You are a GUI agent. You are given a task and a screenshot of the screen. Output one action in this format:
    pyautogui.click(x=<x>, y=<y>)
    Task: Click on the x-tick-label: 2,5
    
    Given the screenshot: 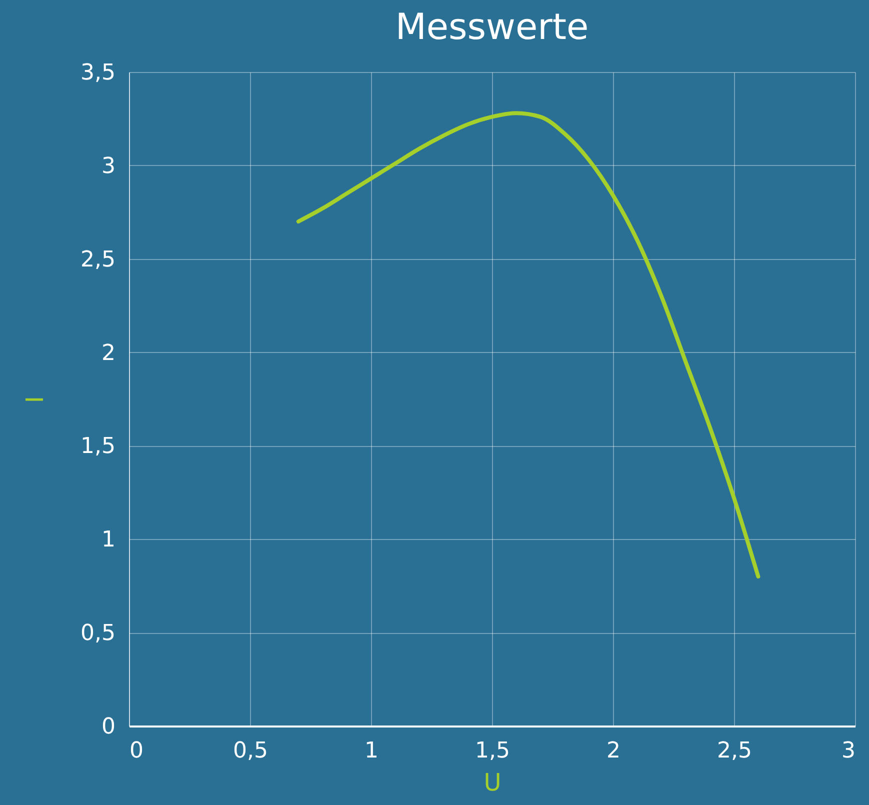 What is the action you would take?
    pyautogui.click(x=734, y=751)
    